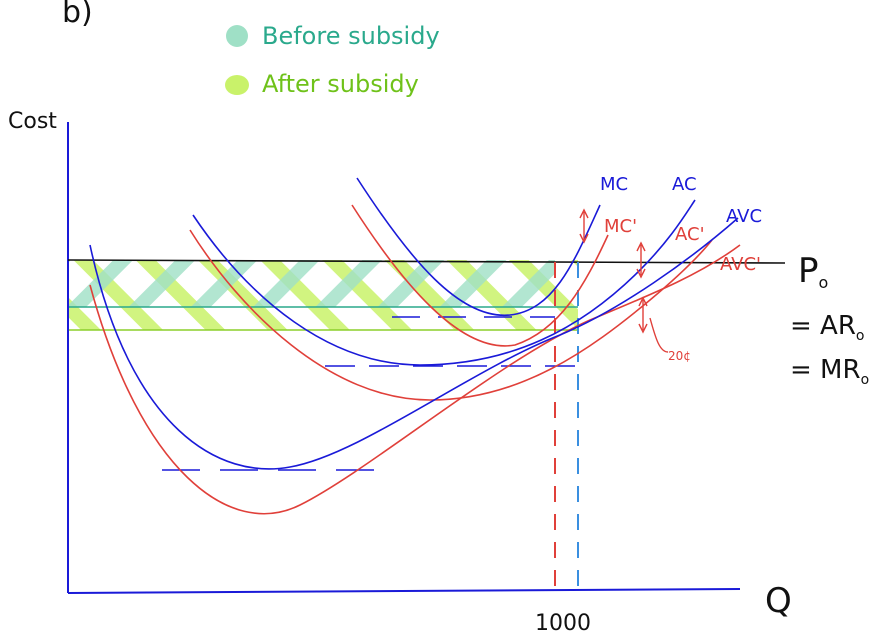  I want to click on mc-label: MC, so click(614, 184).